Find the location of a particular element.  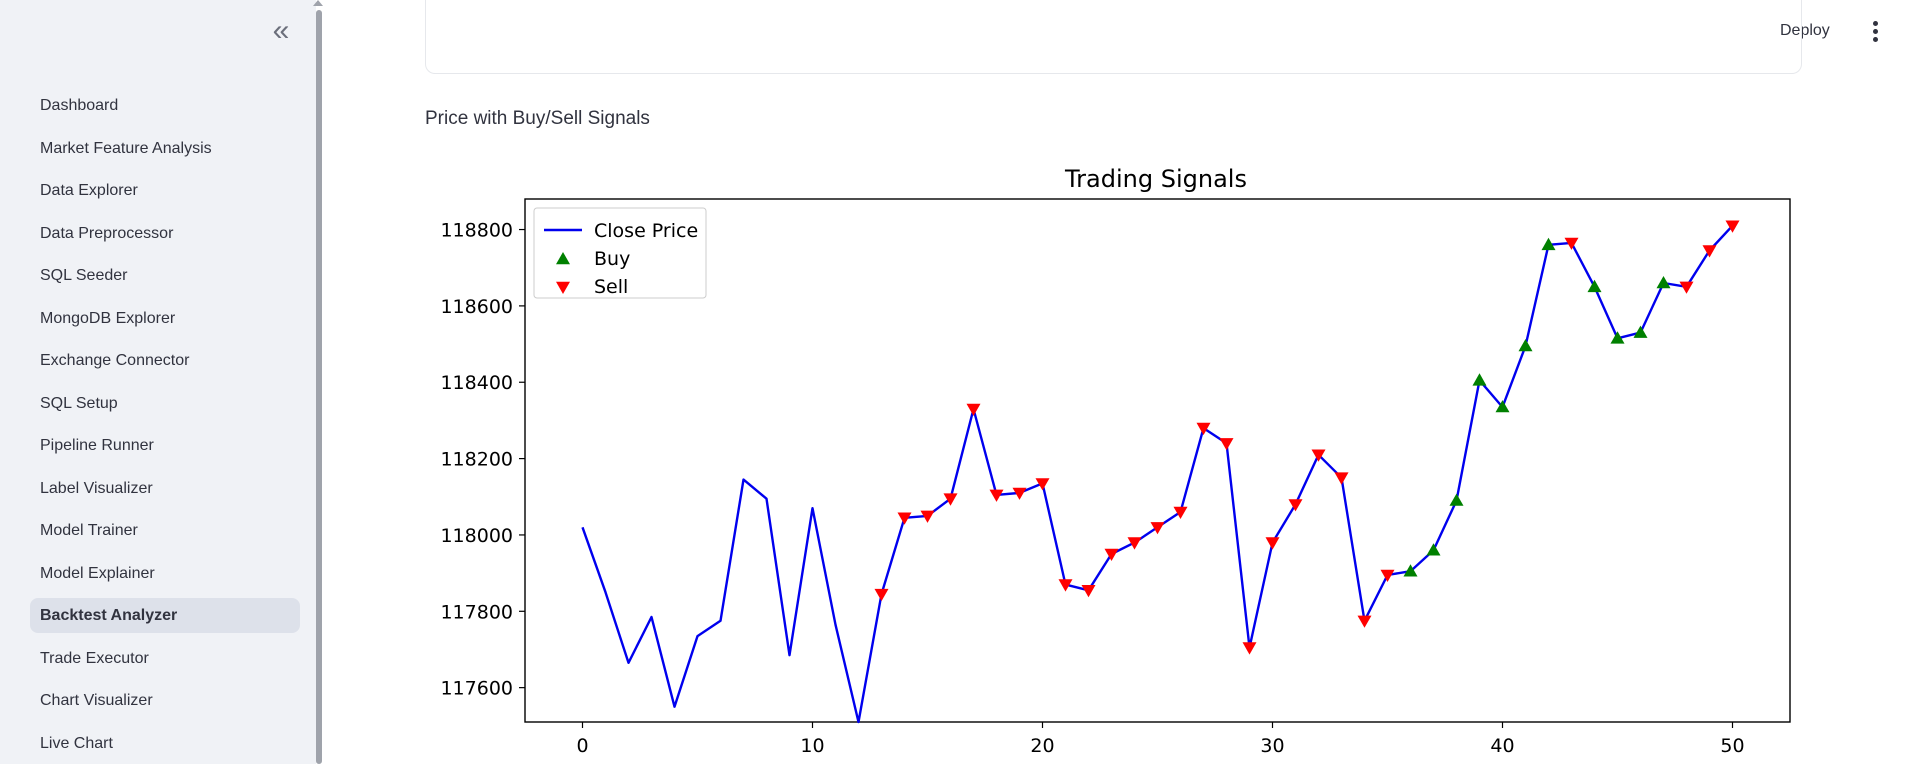

legend-sell-swatch is located at coordinates (563, 287).